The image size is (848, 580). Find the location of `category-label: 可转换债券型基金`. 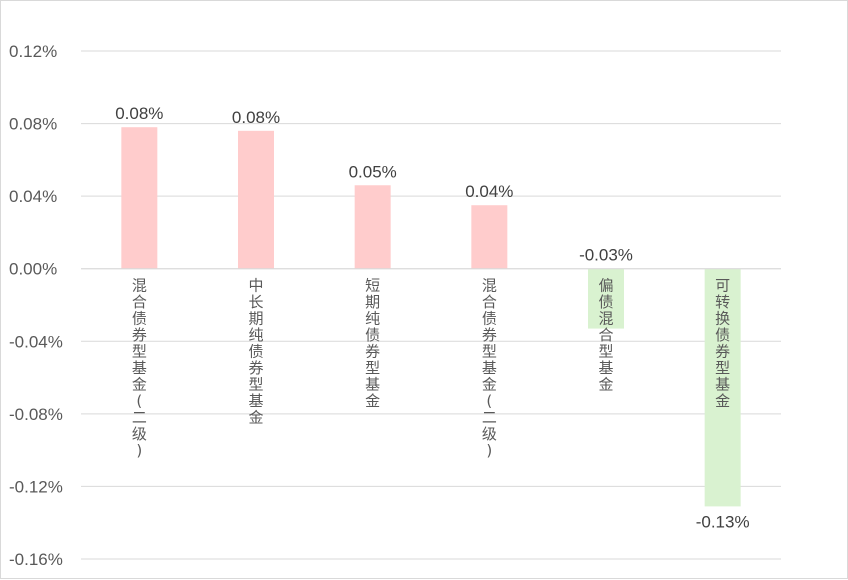

category-label: 可转换债券型基金 is located at coordinates (722, 344).